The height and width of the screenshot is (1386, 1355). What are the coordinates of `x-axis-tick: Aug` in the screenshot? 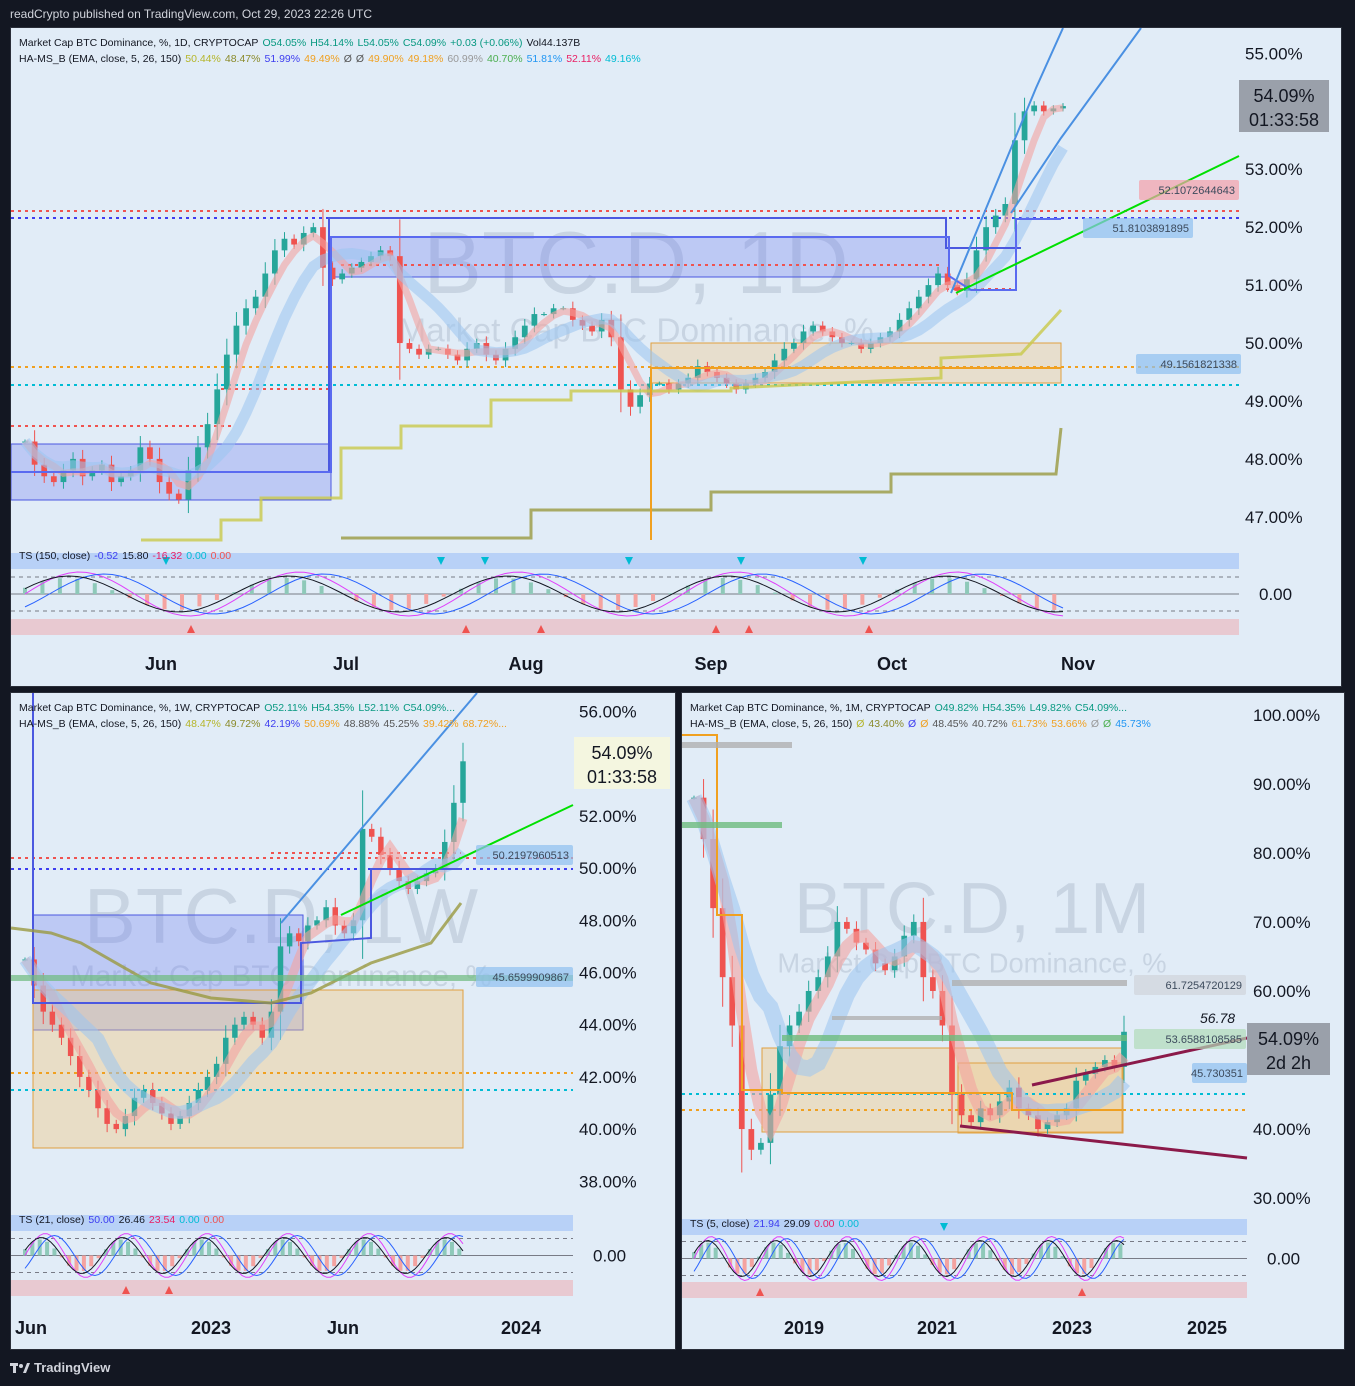 It's located at (526, 664).